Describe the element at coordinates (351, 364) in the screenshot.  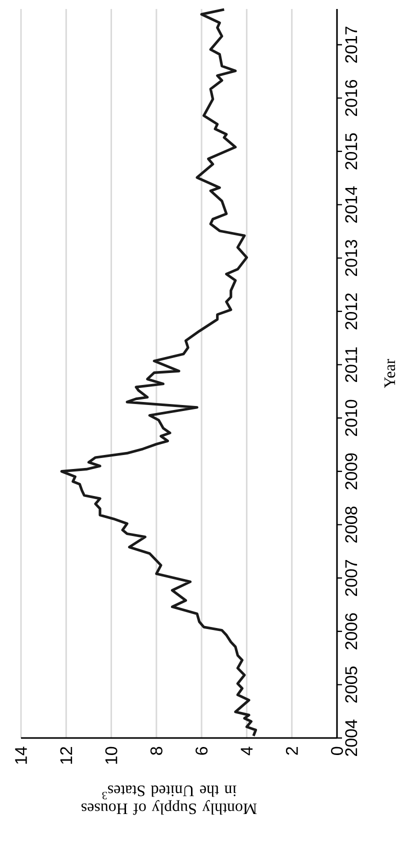
I see `y-tick-label: 2011` at that location.